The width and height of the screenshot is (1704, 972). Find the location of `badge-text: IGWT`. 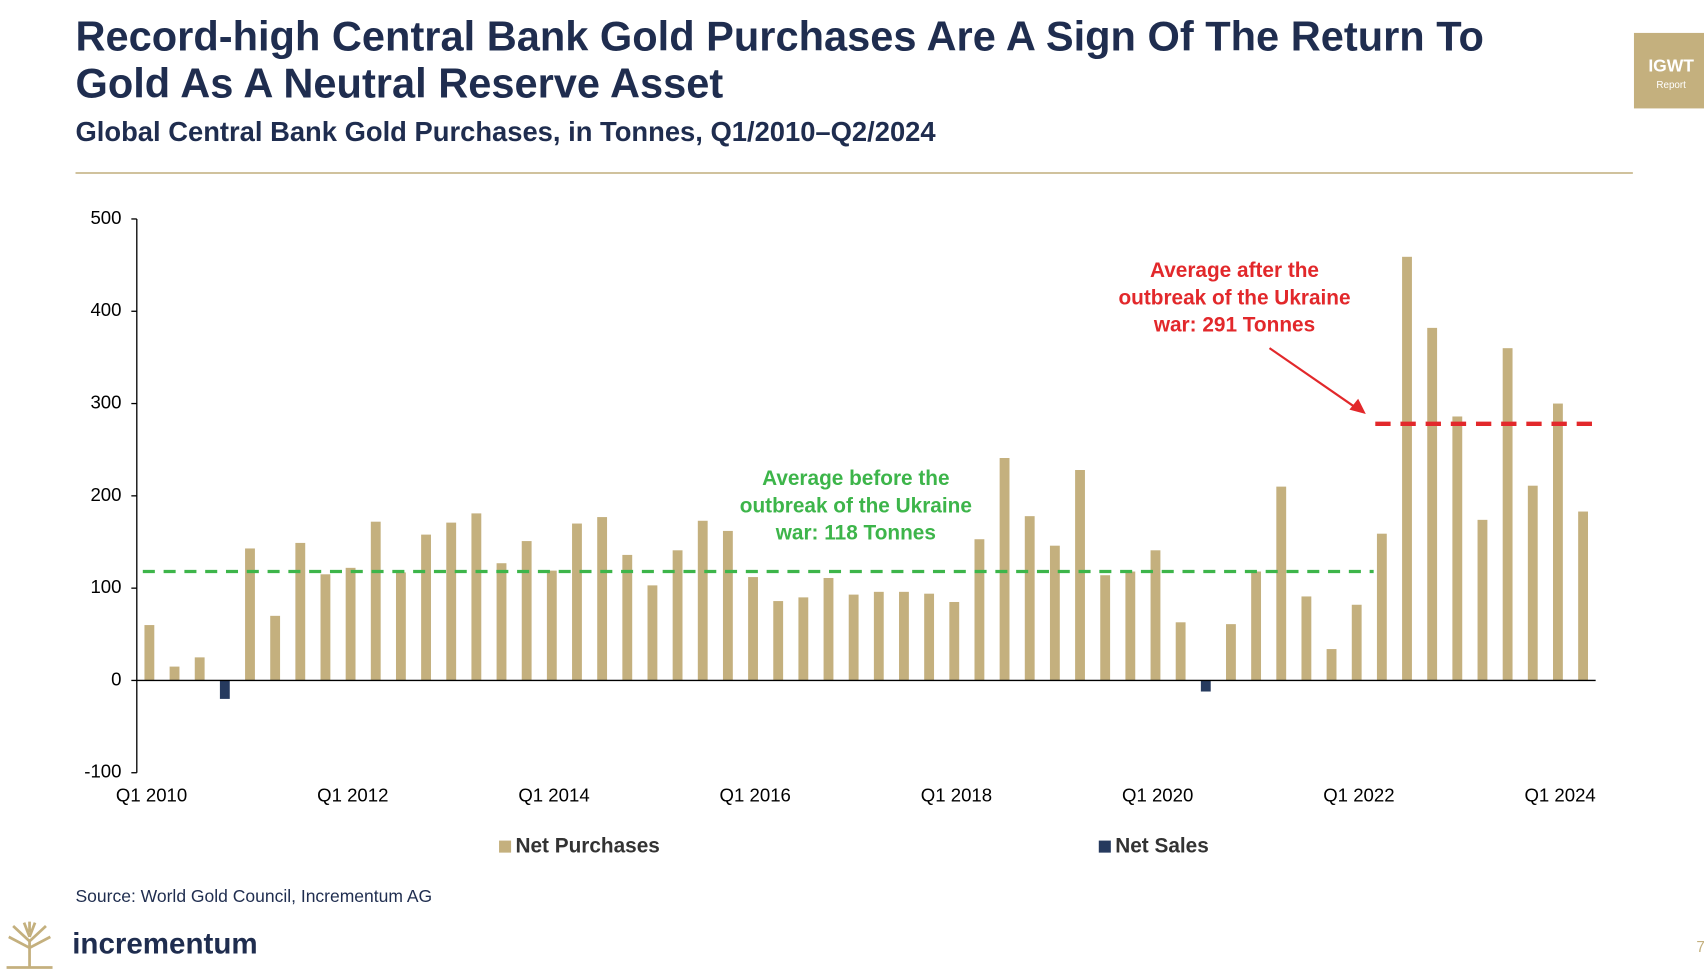

badge-text: IGWT is located at coordinates (1671, 65).